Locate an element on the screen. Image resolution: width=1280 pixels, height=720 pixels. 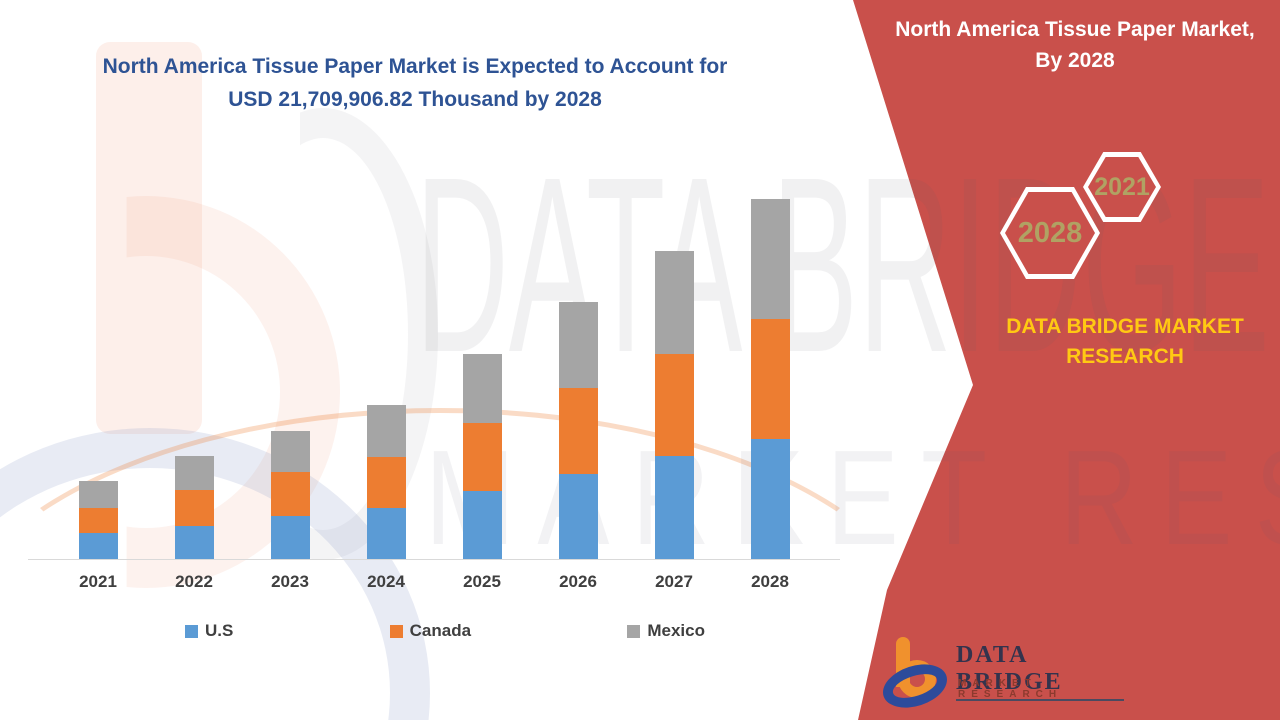
bar-segment-mexico-2022 is located at coordinates (194, 473).